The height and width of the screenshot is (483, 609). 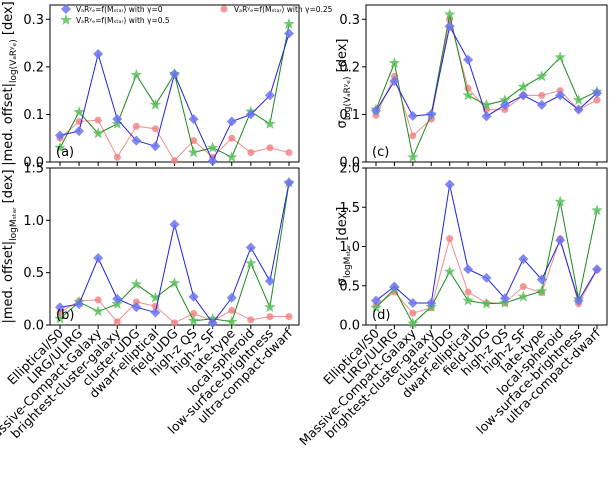 What do you see at coordinates (349, 169) in the screenshot?
I see `y-tick-label: 2.0` at bounding box center [349, 169].